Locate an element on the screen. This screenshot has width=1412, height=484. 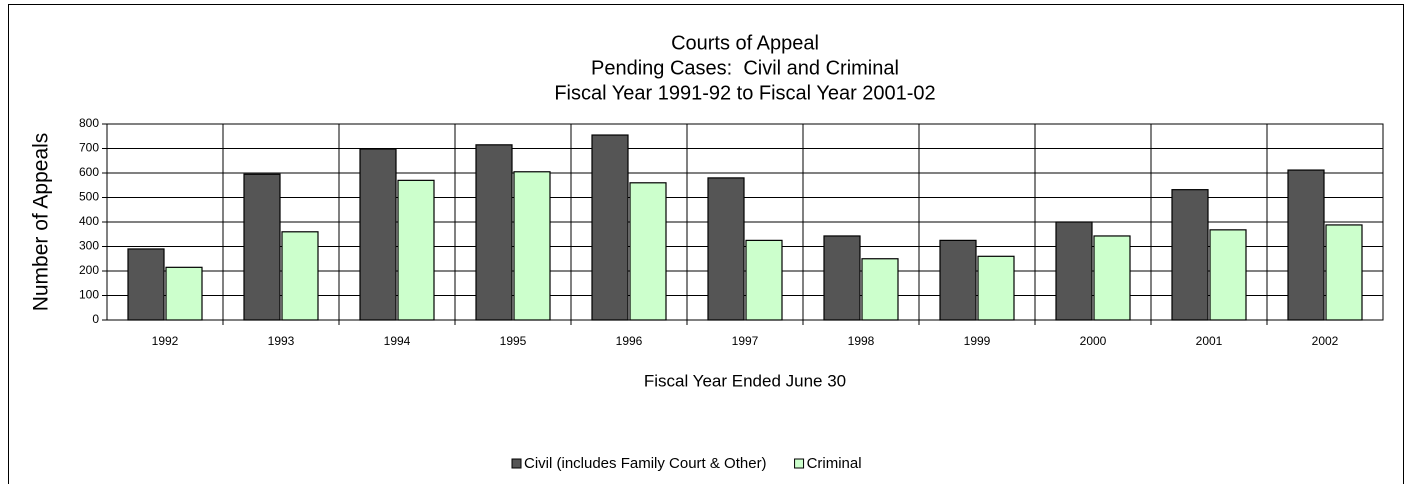
x-tick-label: 2000 is located at coordinates (1093, 341).